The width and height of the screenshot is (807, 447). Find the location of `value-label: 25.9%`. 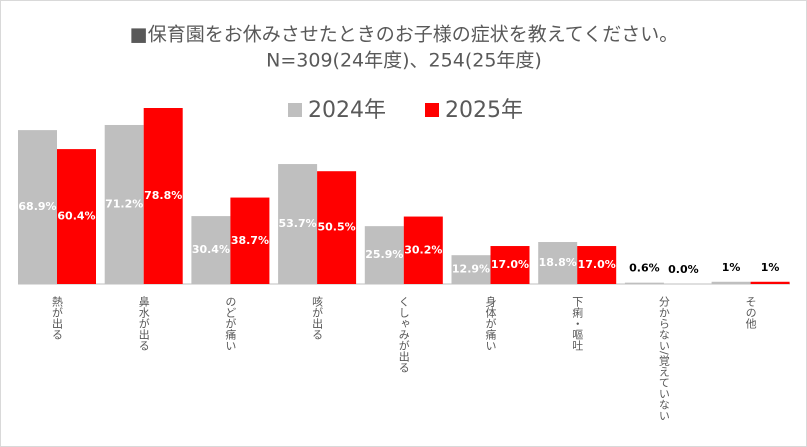

value-label: 25.9% is located at coordinates (384, 254).